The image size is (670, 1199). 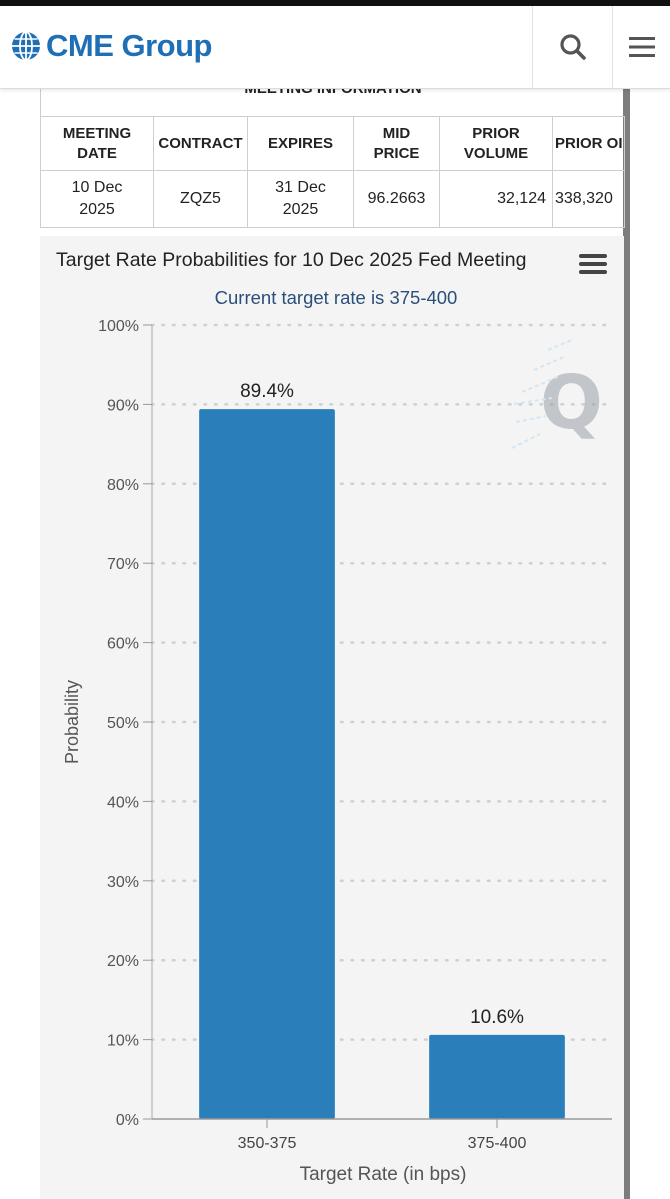 What do you see at coordinates (332, 102) in the screenshot?
I see `meeting-info-heading: MEETING INFORMATION` at bounding box center [332, 102].